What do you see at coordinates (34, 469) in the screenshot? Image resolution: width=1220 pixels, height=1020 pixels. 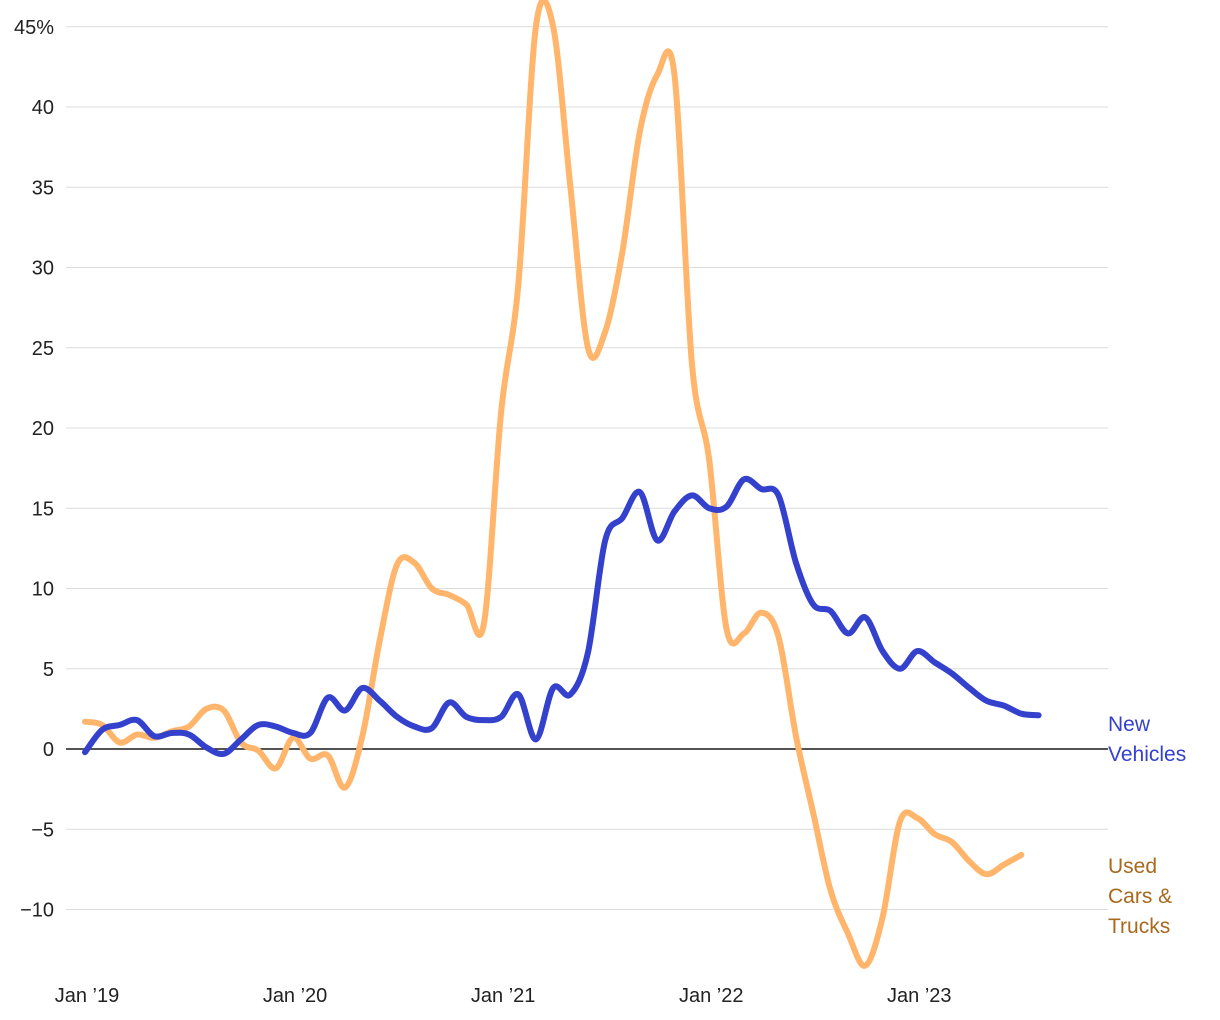 I see `y-axis-tick-labels: 45% 40 35 30 25 20 15 10 5 0 −5 −10` at bounding box center [34, 469].